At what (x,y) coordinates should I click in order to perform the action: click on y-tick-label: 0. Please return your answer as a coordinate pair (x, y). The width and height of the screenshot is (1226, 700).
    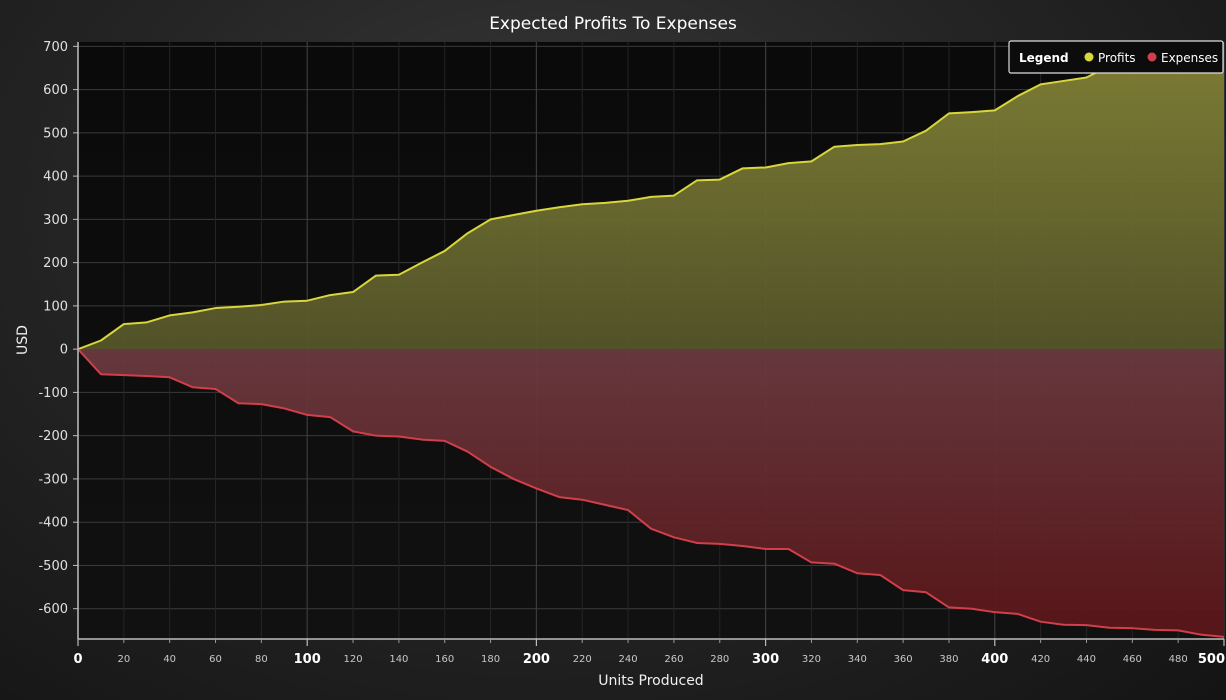
    Looking at the image, I should click on (64, 350).